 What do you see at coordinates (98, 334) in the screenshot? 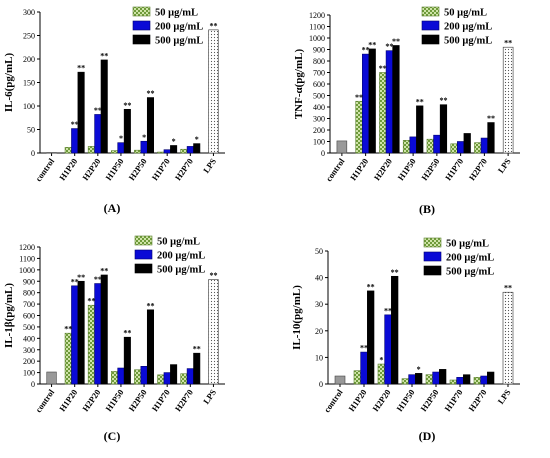
I see `bar-200gmL-H2P20` at bounding box center [98, 334].